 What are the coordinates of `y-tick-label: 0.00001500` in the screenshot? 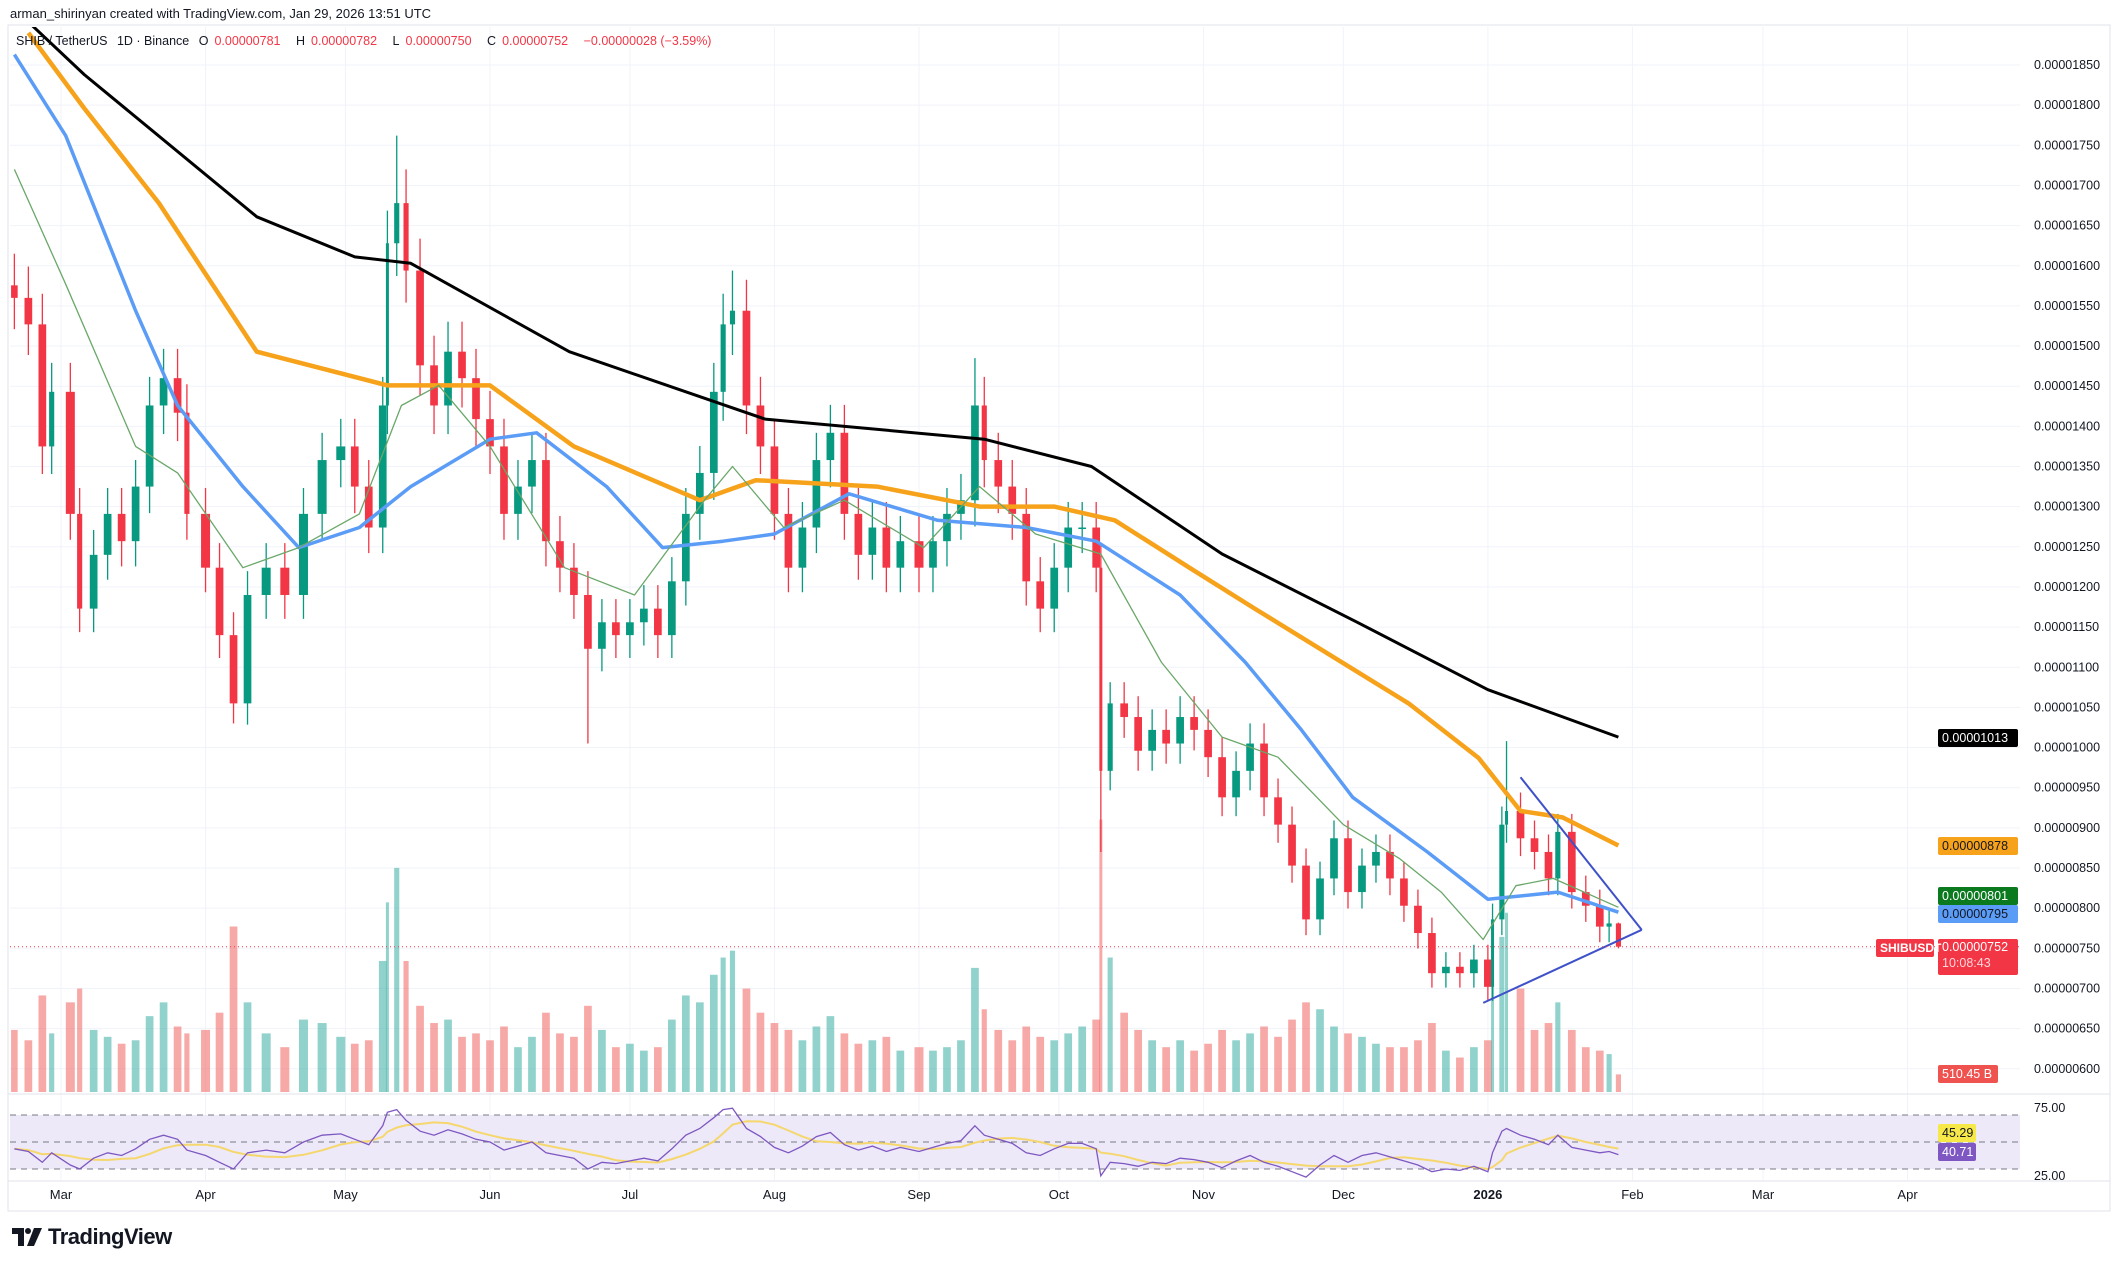 It's located at (2067, 346).